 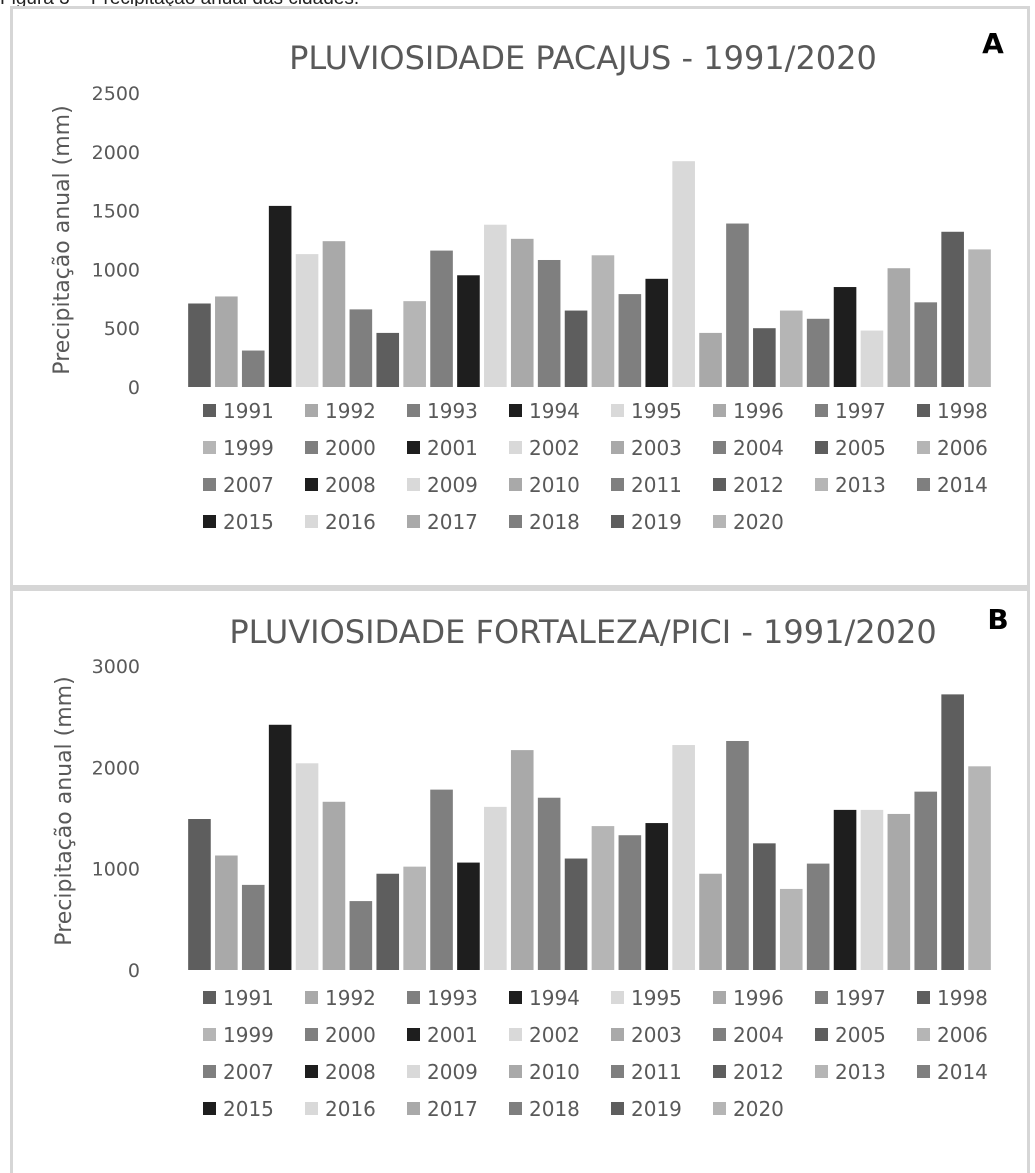 I want to click on bar-1996, so click(x=334, y=314).